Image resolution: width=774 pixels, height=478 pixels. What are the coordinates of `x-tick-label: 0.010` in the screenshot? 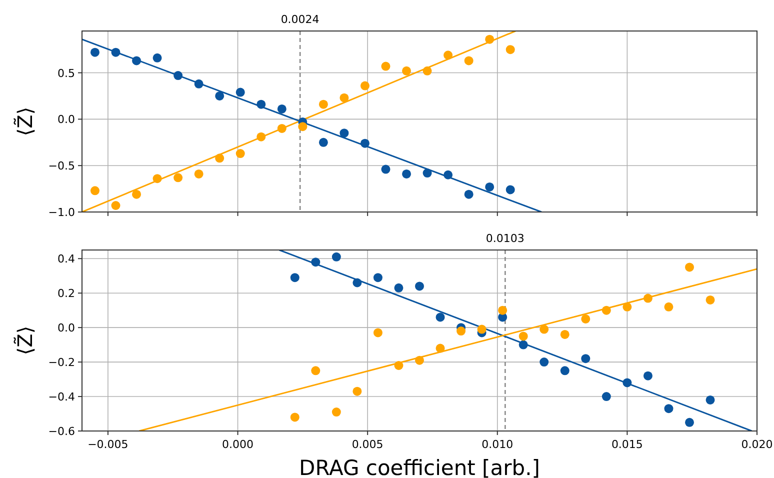 It's located at (498, 444).